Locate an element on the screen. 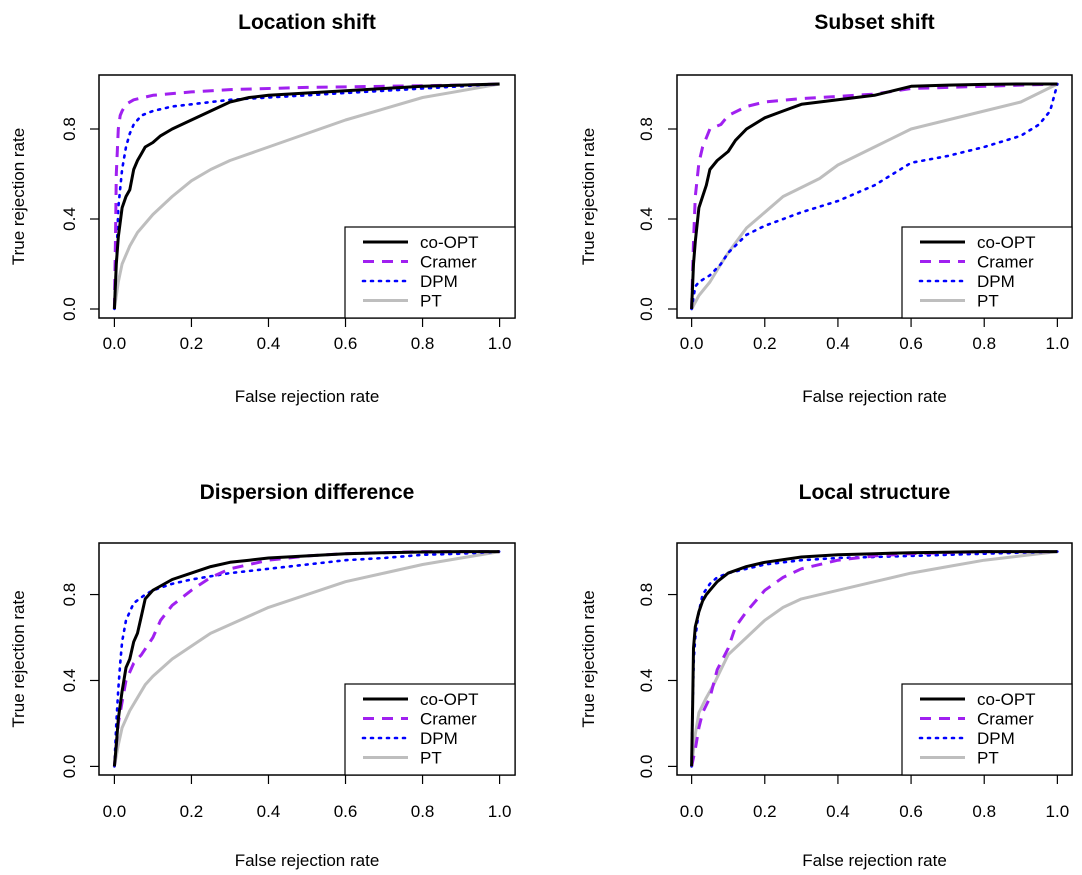  panel-title: Location shift is located at coordinates (307, 22).